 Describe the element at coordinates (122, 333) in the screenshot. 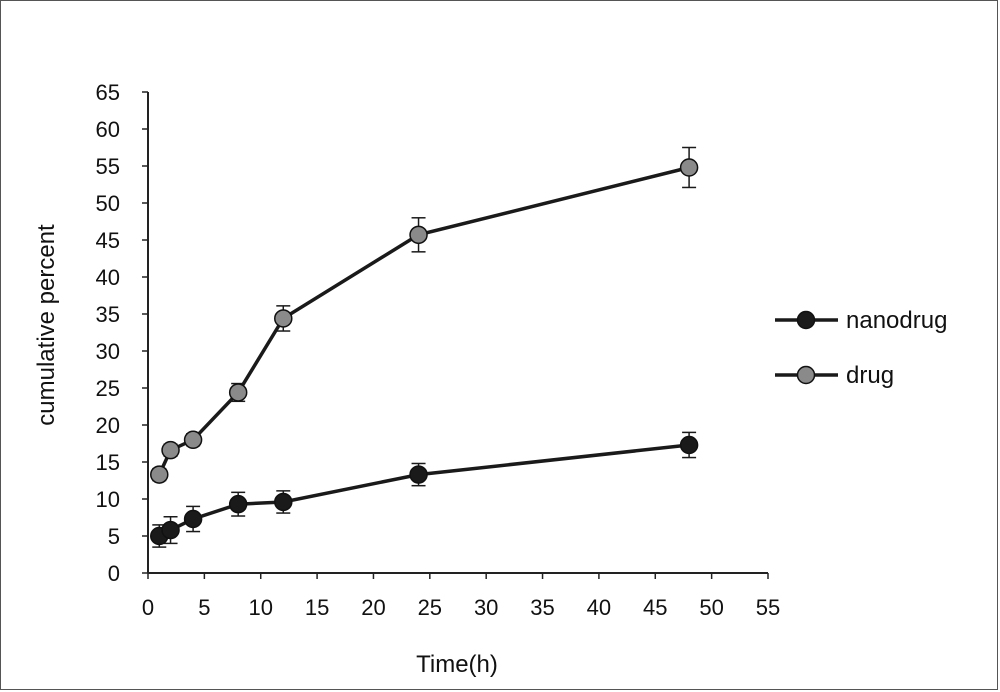

I see `y-axis: 0 5 10 15 20 25 30 35 40 45 50 55 60 65` at that location.